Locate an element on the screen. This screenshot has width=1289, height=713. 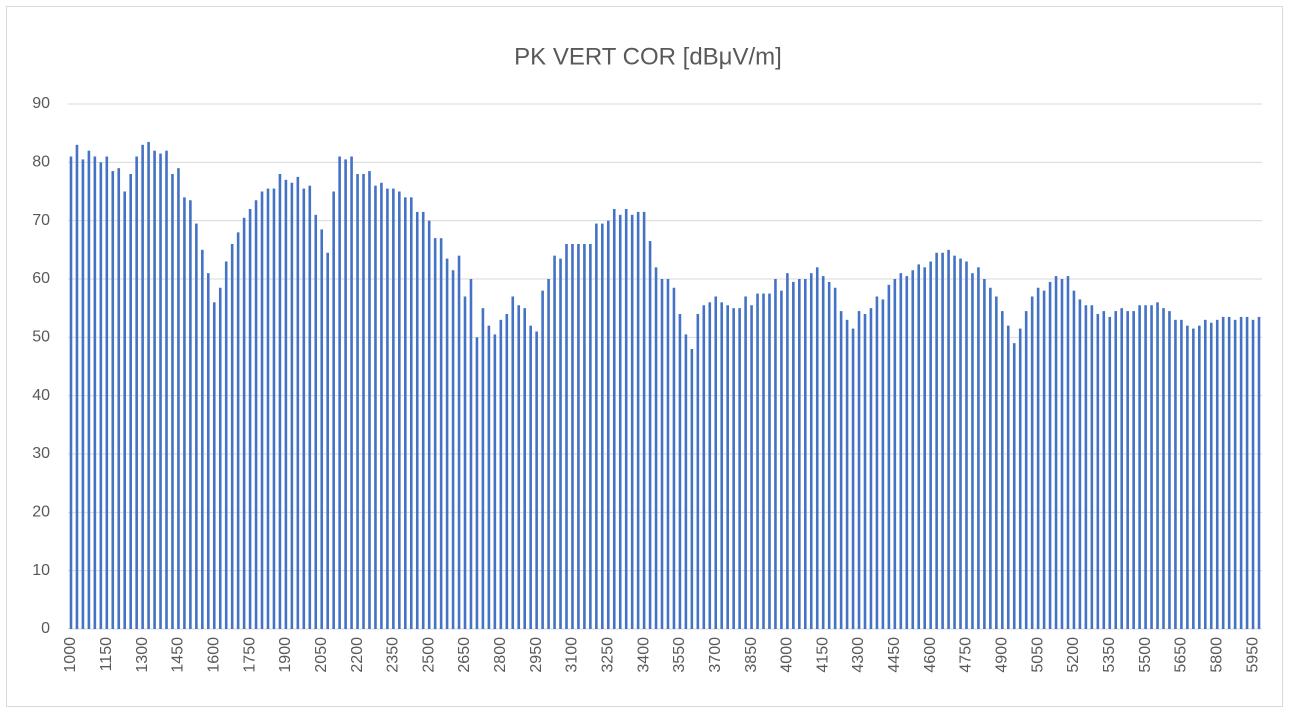
x-tick-label: 5650 is located at coordinates (1181, 655).